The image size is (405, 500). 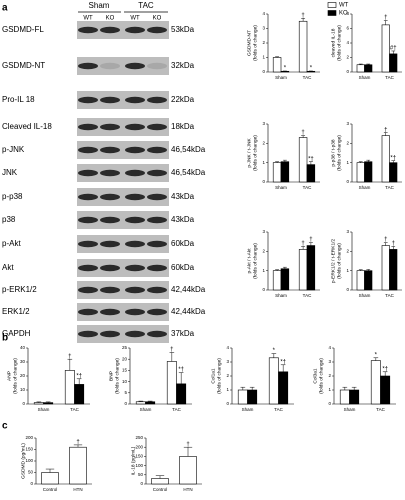 I want to click on y-tick-label: 6, so click(x=347, y=28).